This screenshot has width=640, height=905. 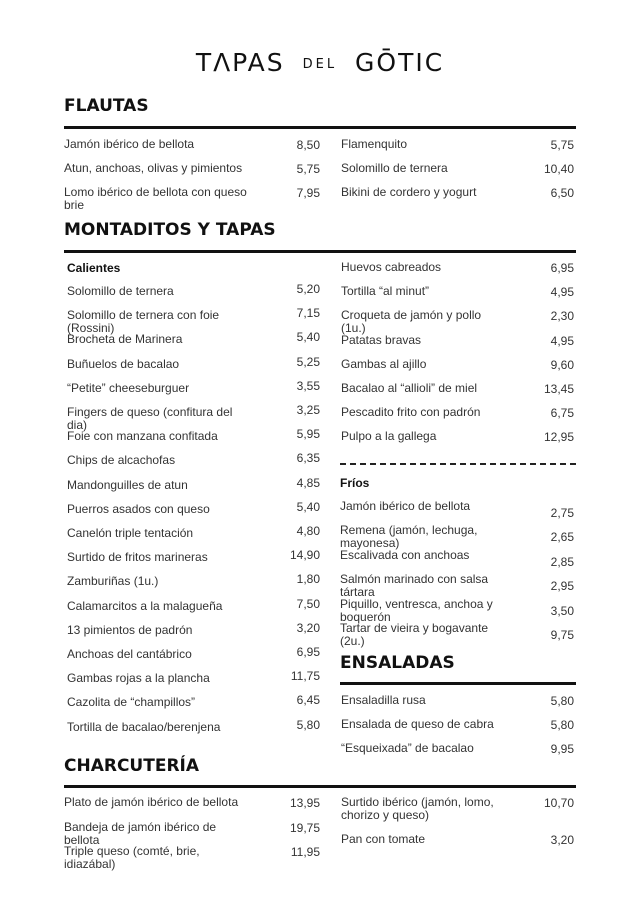 I want to click on menu-item-name: Bandeja de jamón ibérico de bellota, so click(x=140, y=833).